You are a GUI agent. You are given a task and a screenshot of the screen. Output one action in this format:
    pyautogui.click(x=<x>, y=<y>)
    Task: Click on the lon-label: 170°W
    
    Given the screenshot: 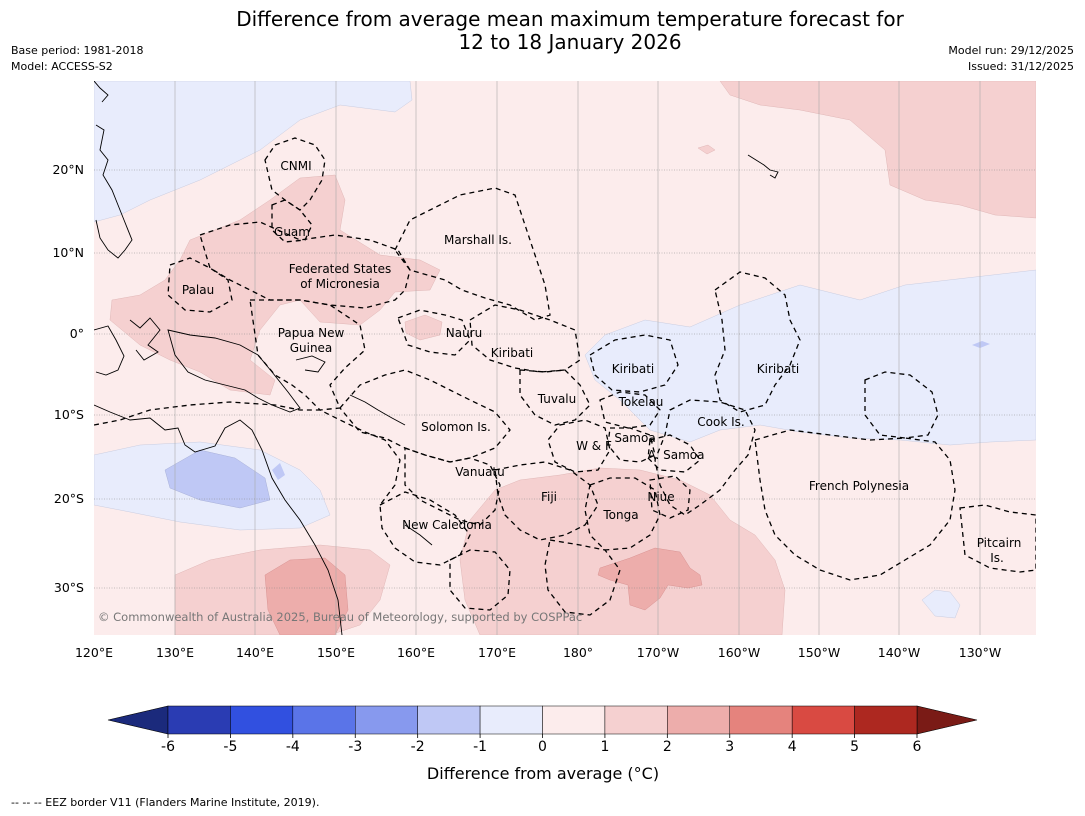 What is the action you would take?
    pyautogui.click(x=658, y=652)
    